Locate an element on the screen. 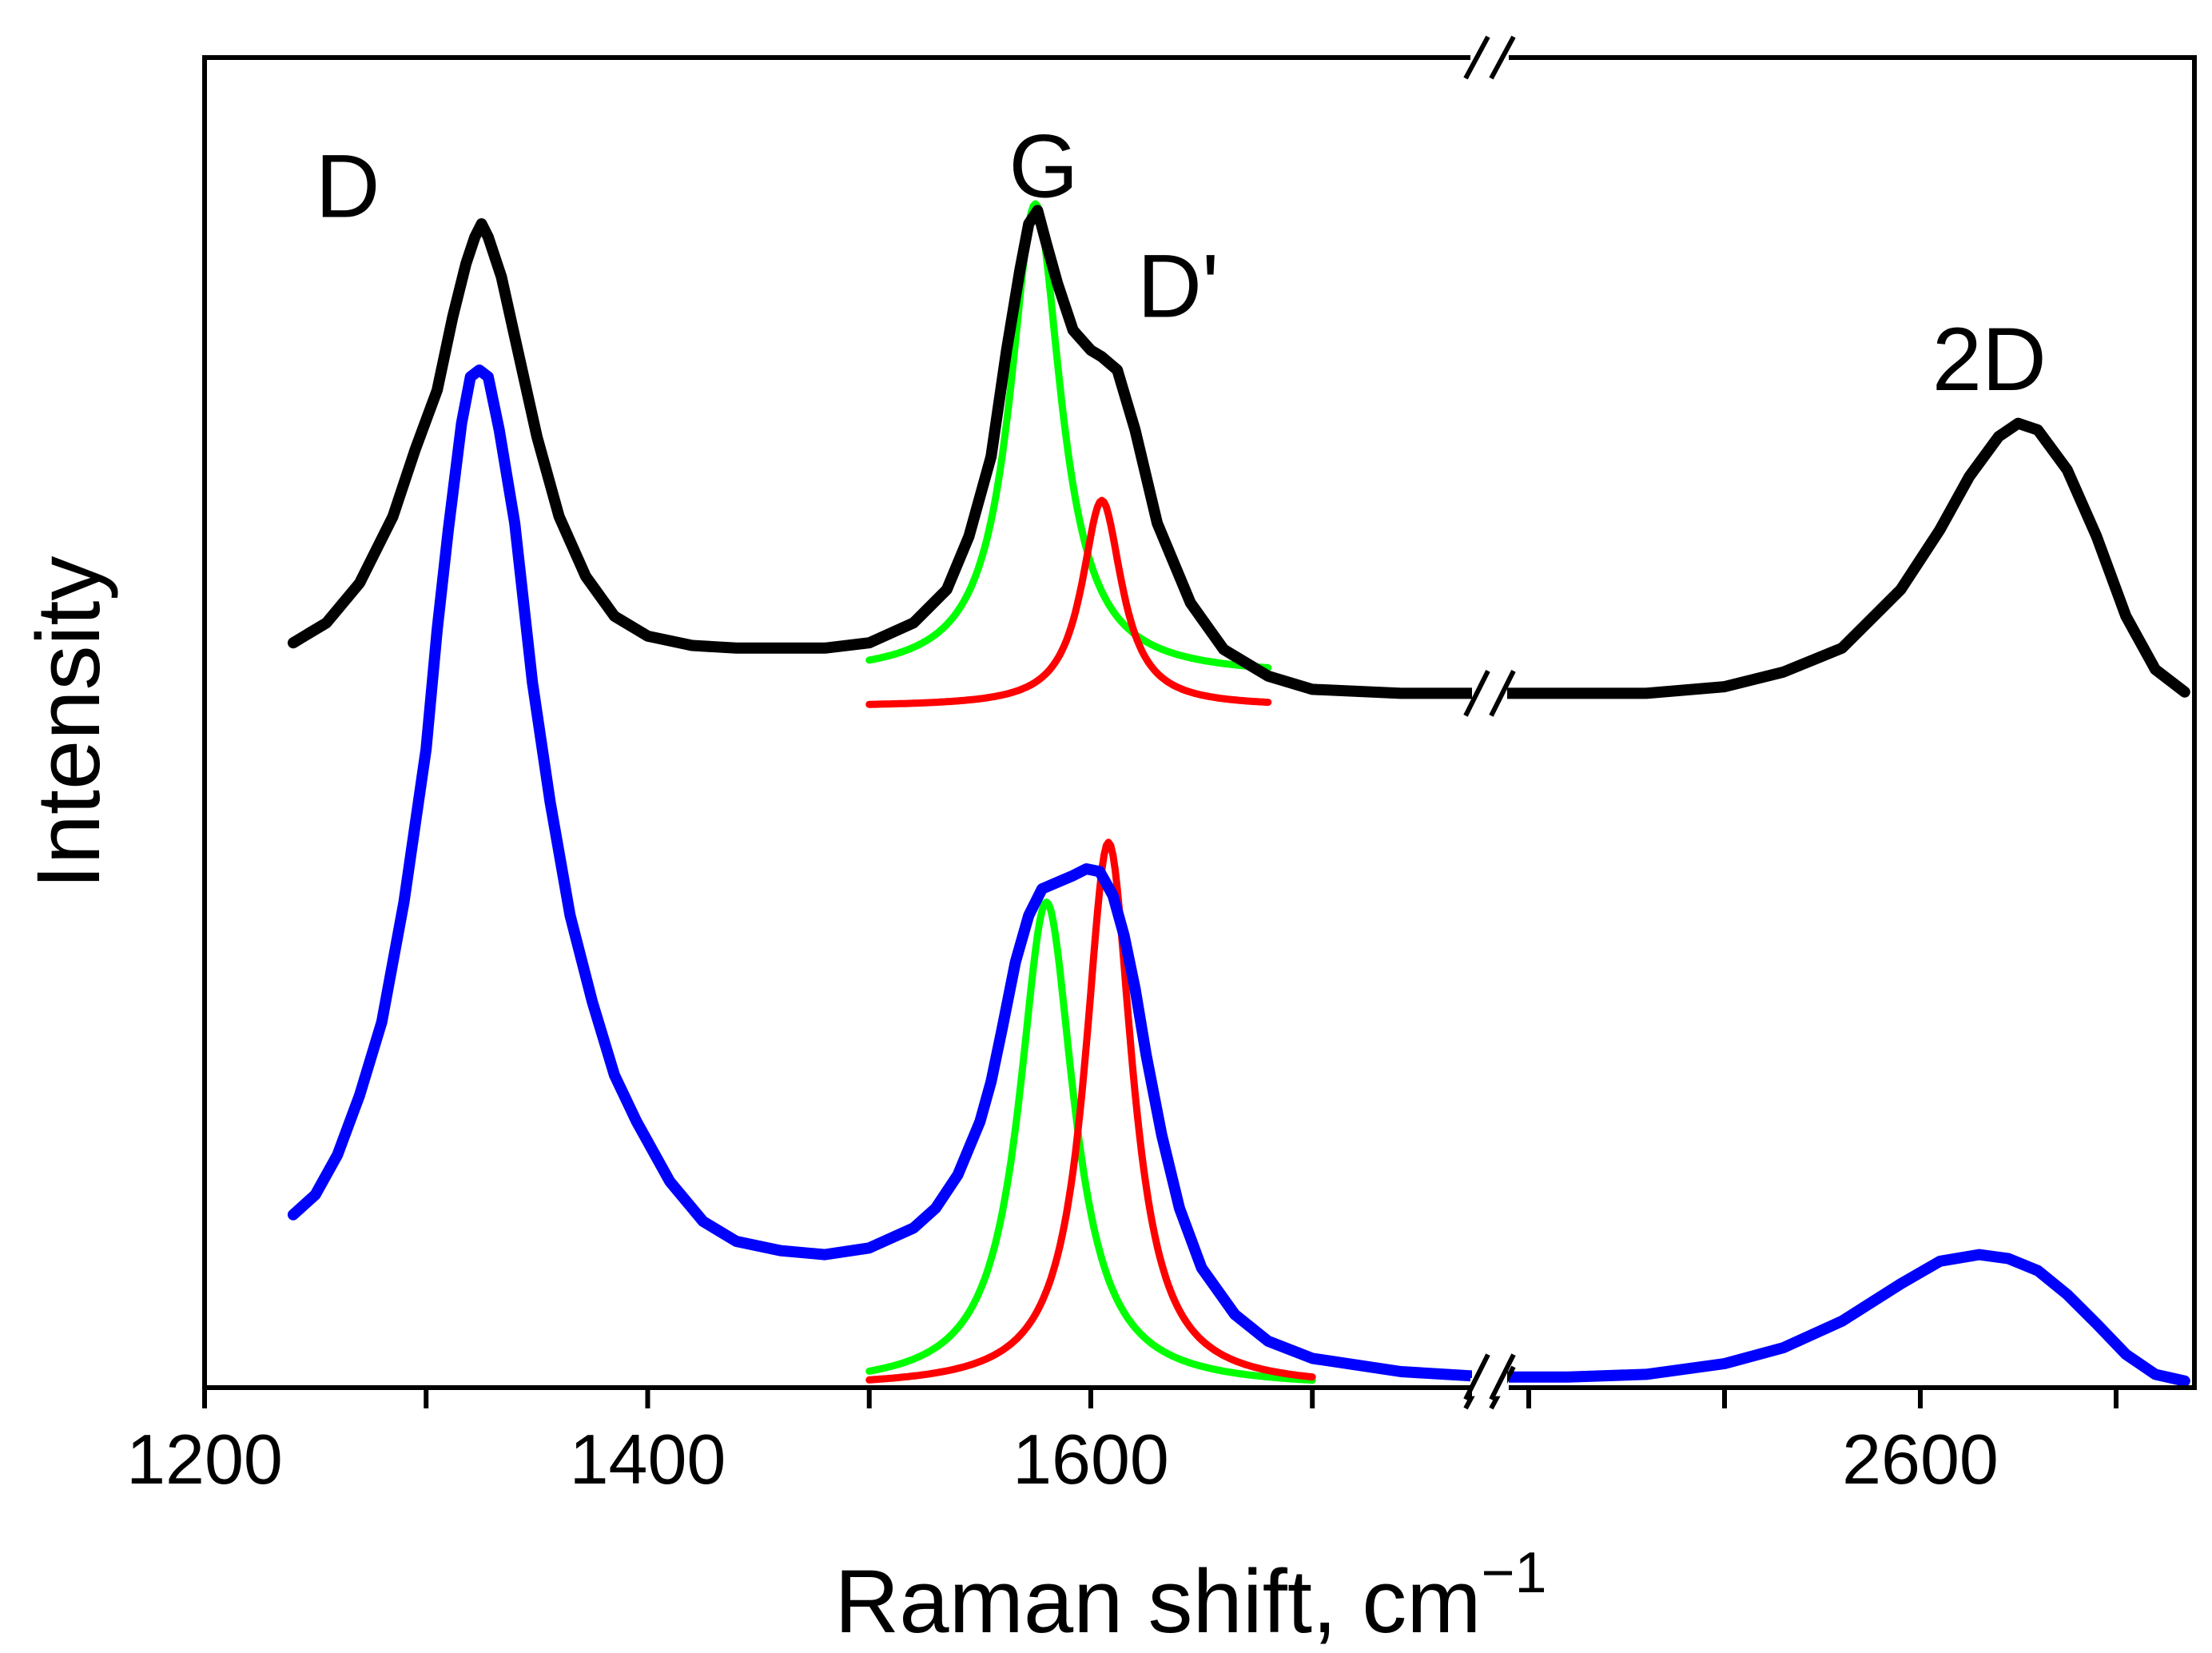 The image size is (2212, 1653). x-tick-label: 1400 is located at coordinates (648, 1459).